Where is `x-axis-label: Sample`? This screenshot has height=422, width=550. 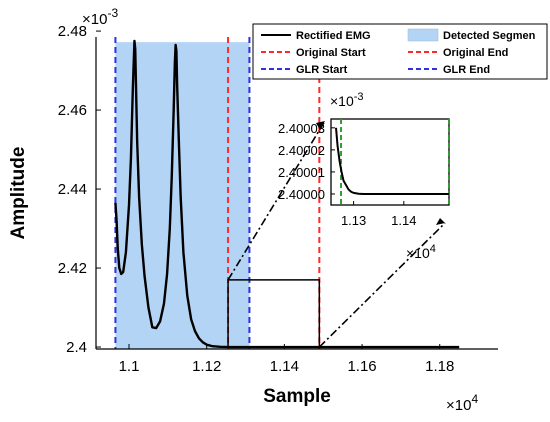 x-axis-label: Sample is located at coordinates (297, 396).